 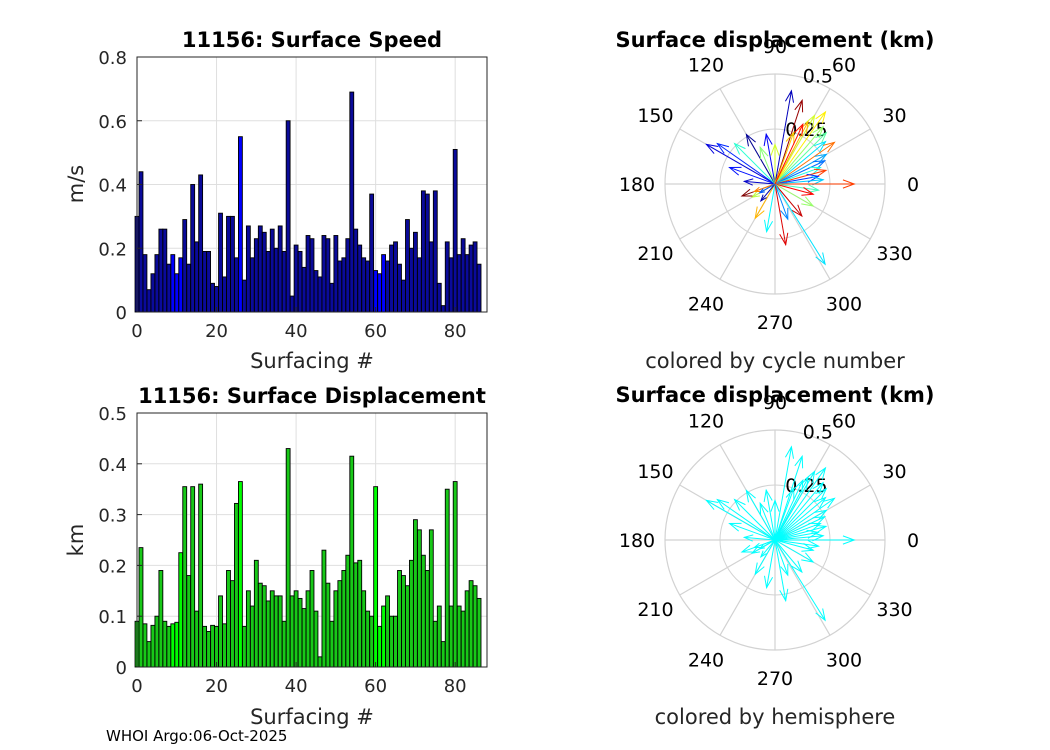 I want to click on polar-hemisphere-title: Surface displacement (km), so click(x=774, y=395).